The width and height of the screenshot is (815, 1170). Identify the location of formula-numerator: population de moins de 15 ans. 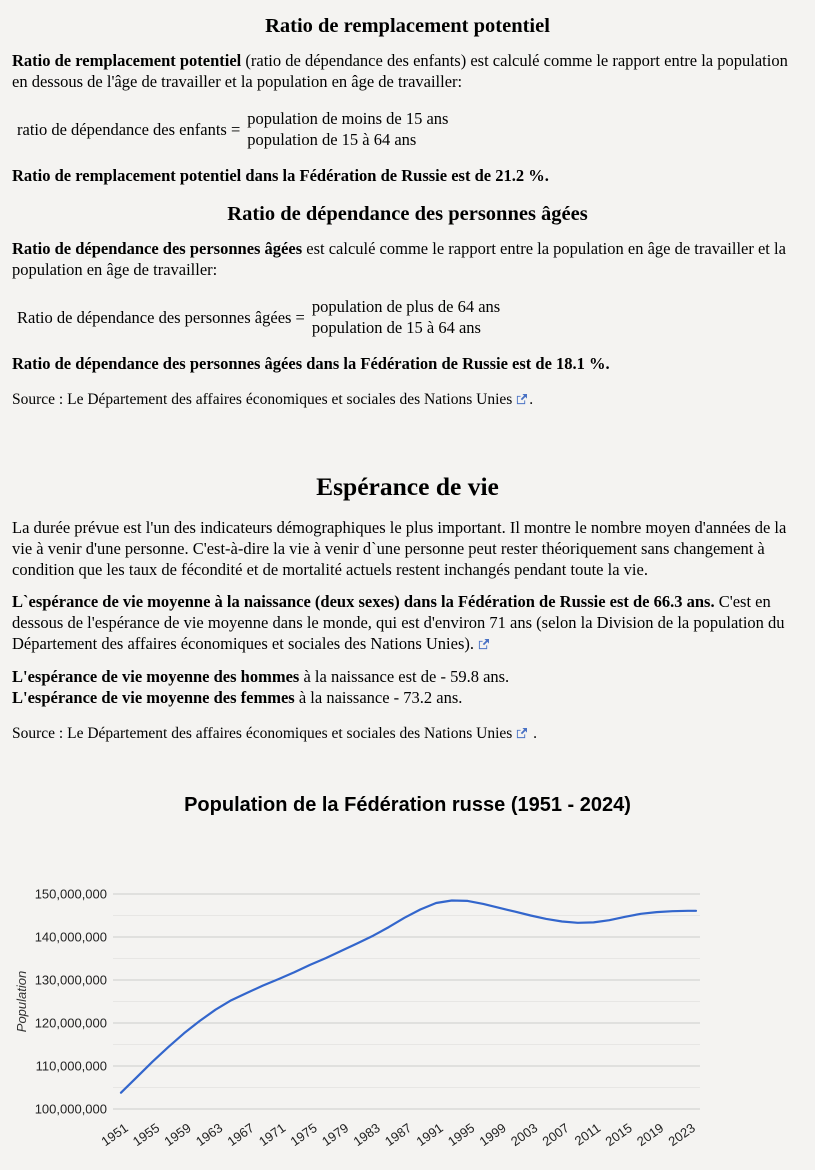
(348, 118).